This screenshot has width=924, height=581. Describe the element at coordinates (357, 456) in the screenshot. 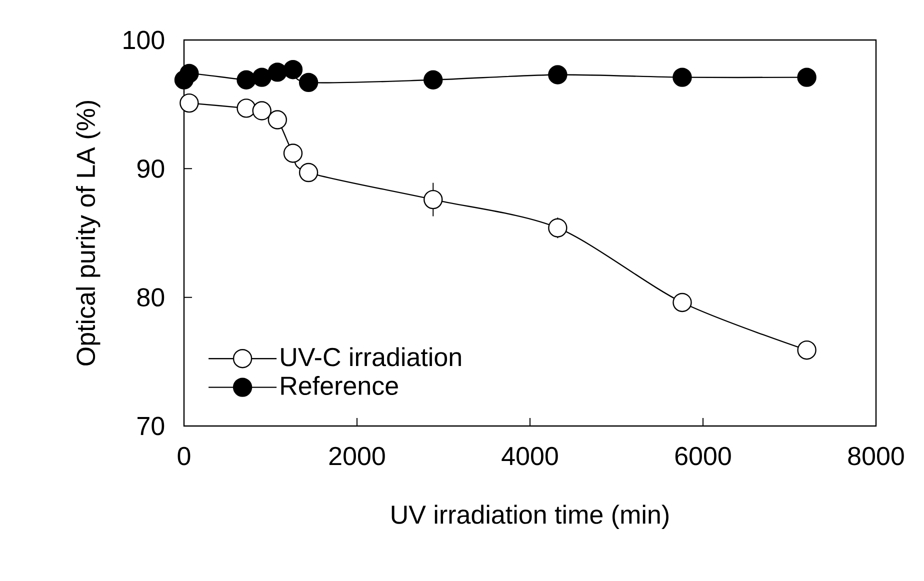

I see `x-tick-label: 2000` at that location.